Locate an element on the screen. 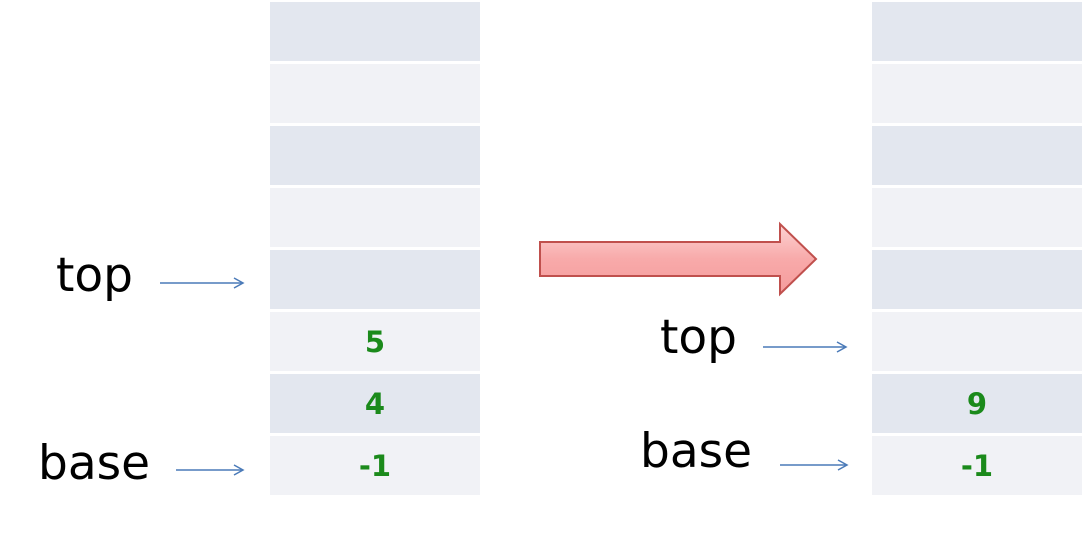 This screenshot has width=1087, height=534. stack-cell: 9 is located at coordinates (977, 403).